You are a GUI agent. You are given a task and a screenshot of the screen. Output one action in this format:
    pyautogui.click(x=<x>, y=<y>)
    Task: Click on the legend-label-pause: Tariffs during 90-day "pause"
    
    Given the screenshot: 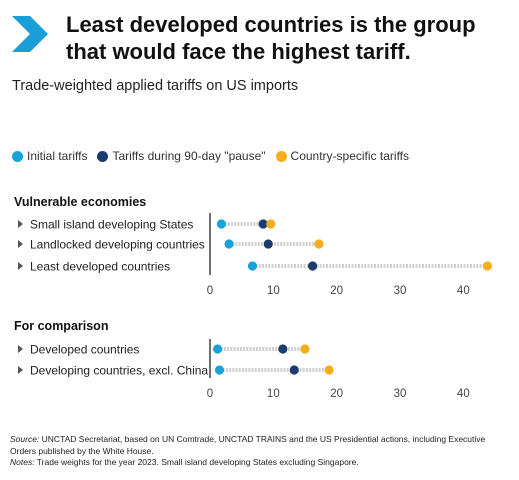 What is the action you would take?
    pyautogui.click(x=189, y=156)
    